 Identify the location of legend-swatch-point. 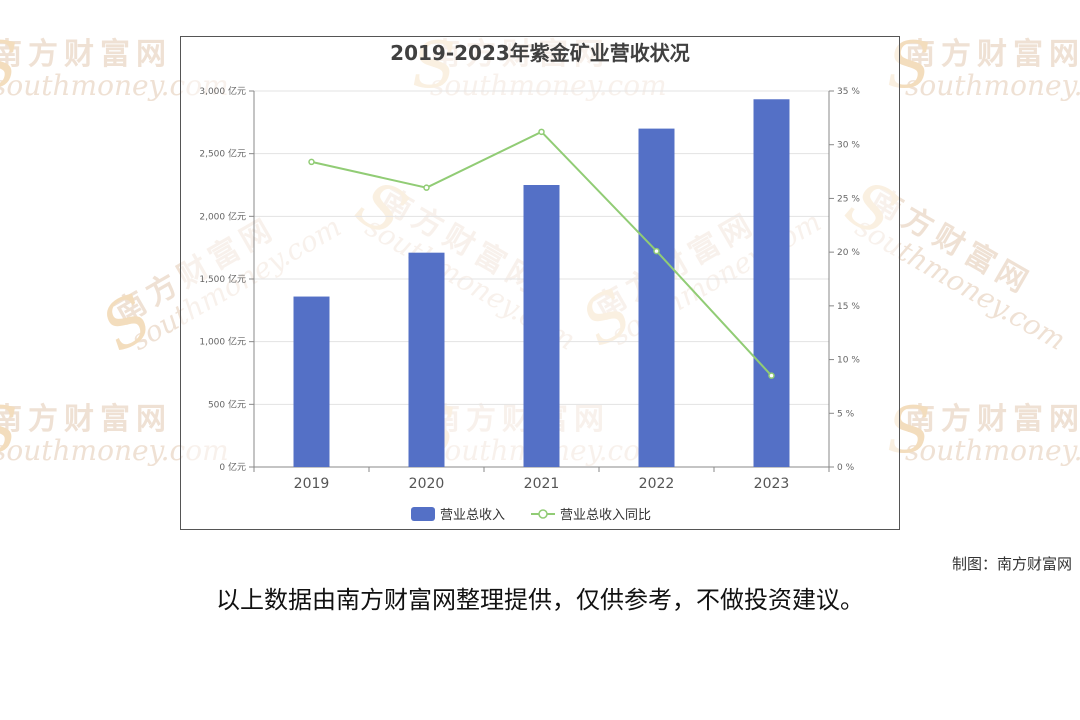
(543, 514).